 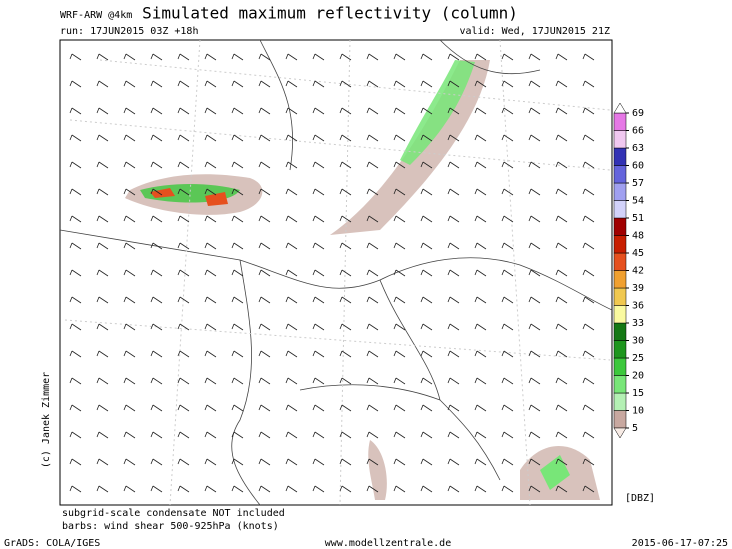 What do you see at coordinates (534, 31) in the screenshot?
I see `valid-label: valid: Wed, 17JUN2015 21Z` at bounding box center [534, 31].